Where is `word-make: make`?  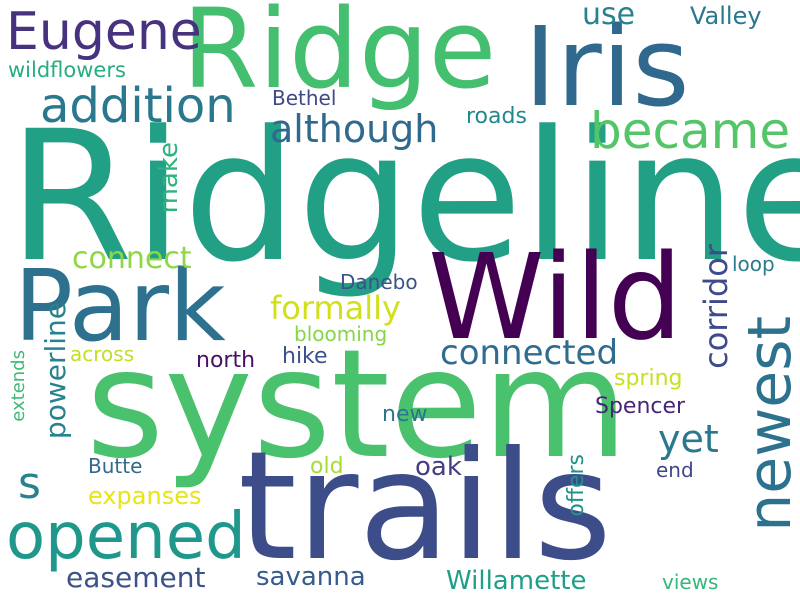
word-make: make is located at coordinates (169, 178).